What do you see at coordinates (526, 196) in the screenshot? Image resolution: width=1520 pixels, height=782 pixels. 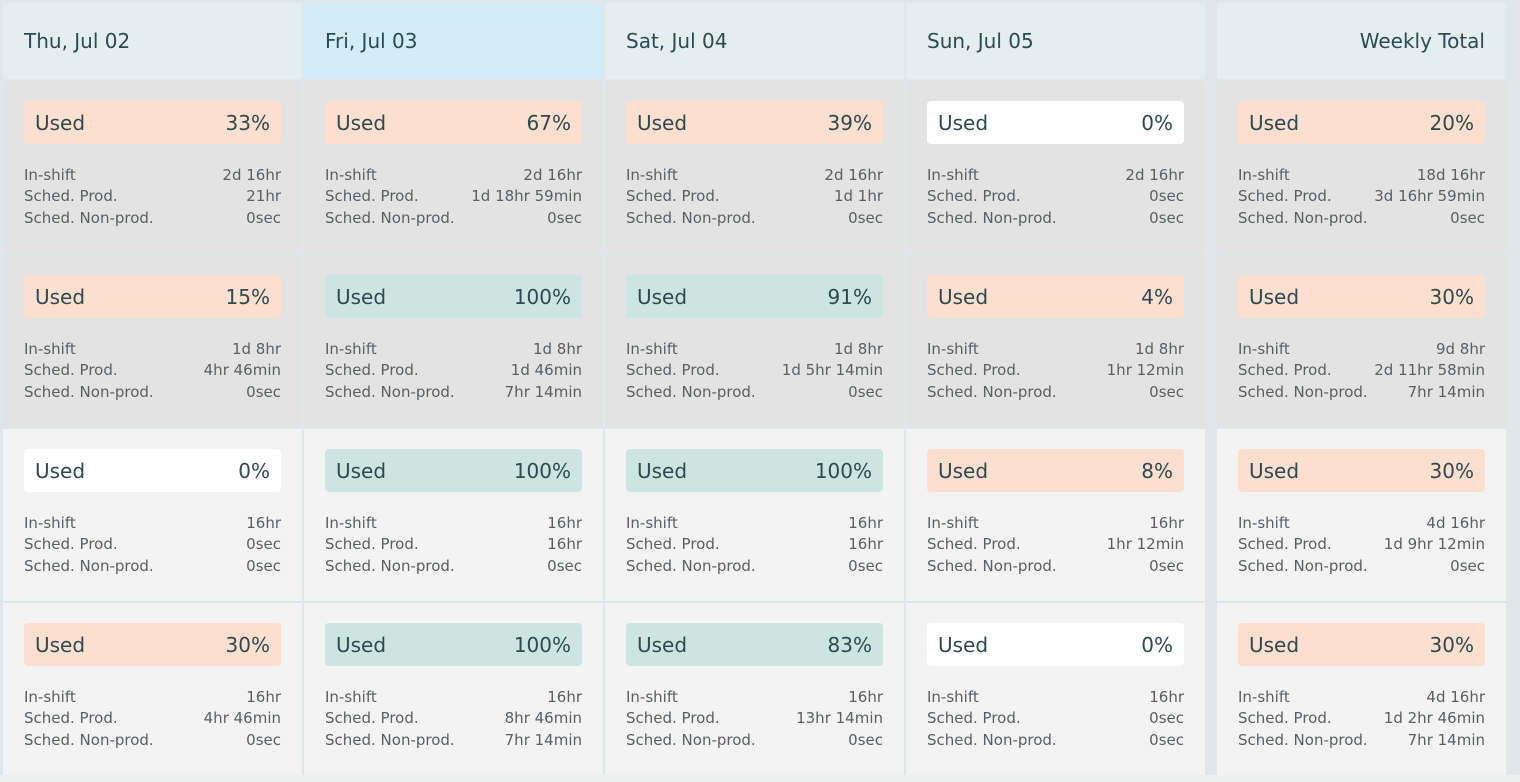 I see `stat-value-sched-prod: 1d 18hr 59min` at bounding box center [526, 196].